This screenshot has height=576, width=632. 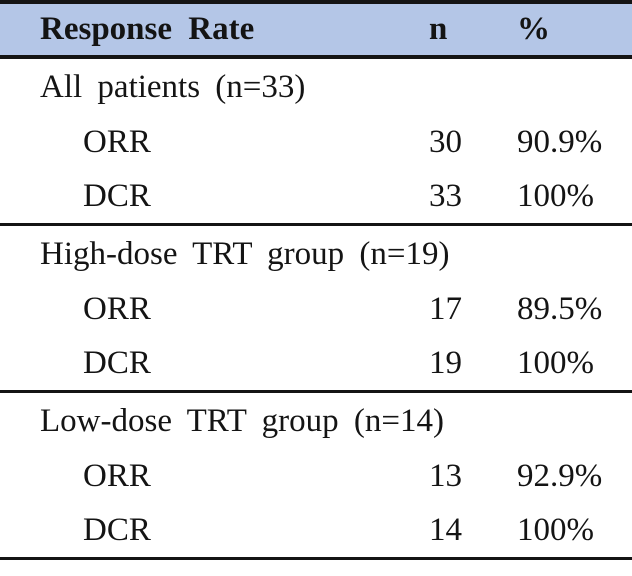 What do you see at coordinates (316, 86) in the screenshot?
I see `section-title-row: All patients (n=33)` at bounding box center [316, 86].